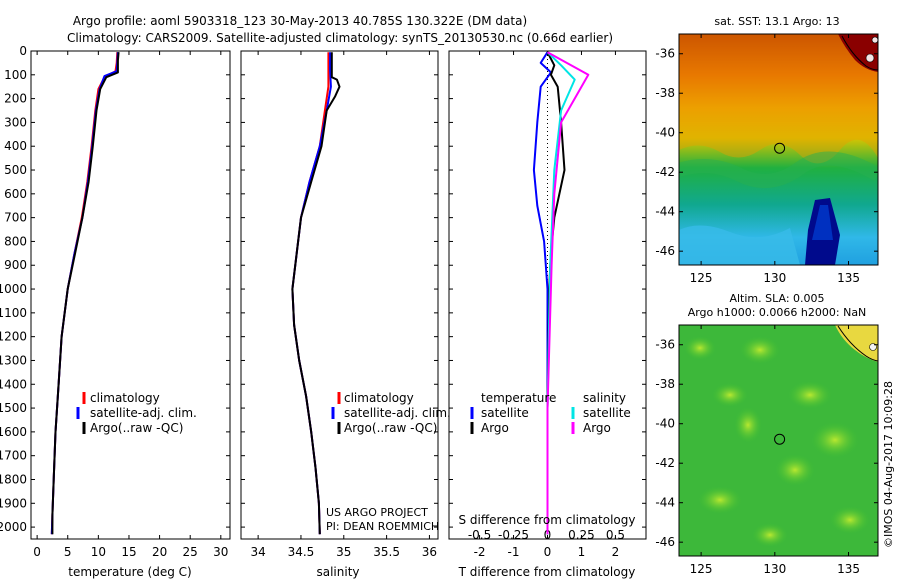  Describe the element at coordinates (15, 241) in the screenshot. I see `depth-tick-label: 800` at that location.